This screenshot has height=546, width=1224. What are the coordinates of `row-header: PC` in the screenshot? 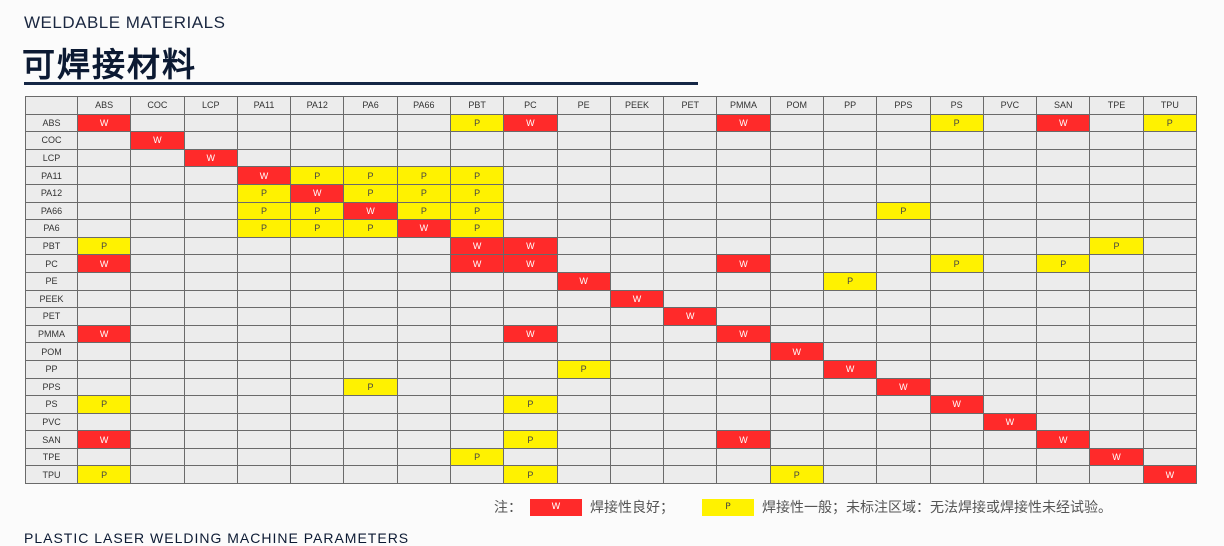 It's located at (51, 263).